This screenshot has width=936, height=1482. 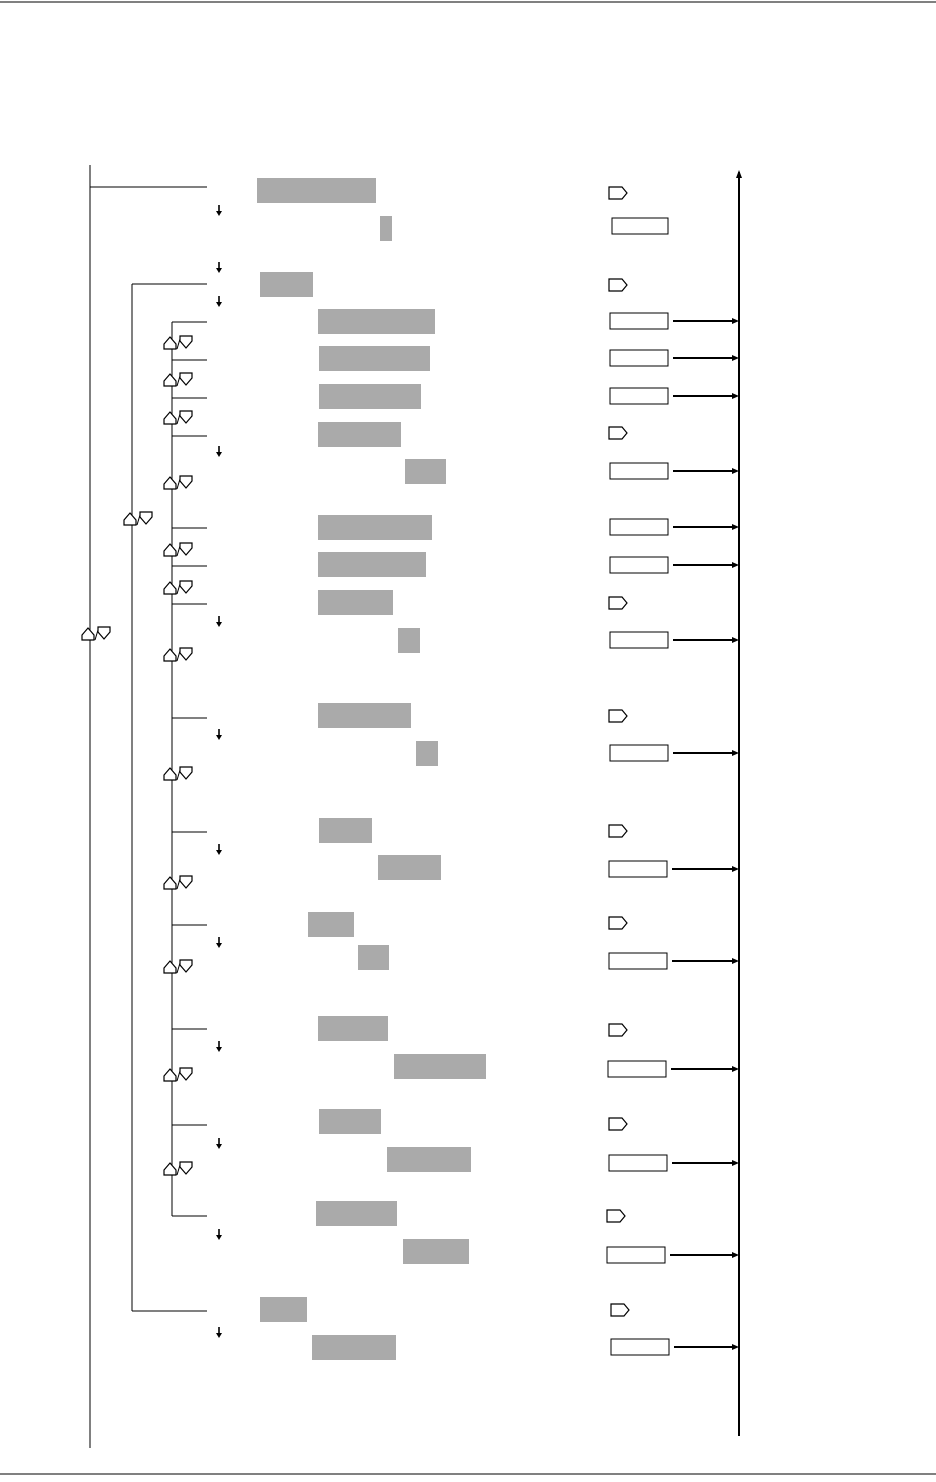 What do you see at coordinates (316, 190) in the screenshot?
I see `menu-item-main-label` at bounding box center [316, 190].